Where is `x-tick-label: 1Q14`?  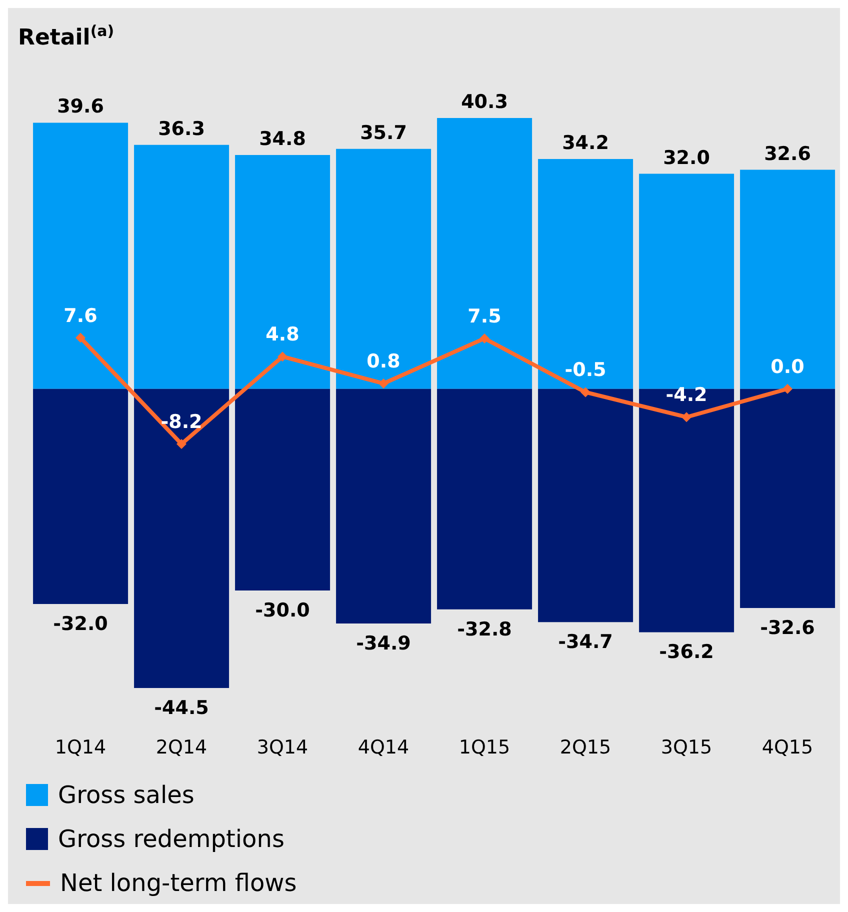
x-tick-label: 1Q14 is located at coordinates (80, 747).